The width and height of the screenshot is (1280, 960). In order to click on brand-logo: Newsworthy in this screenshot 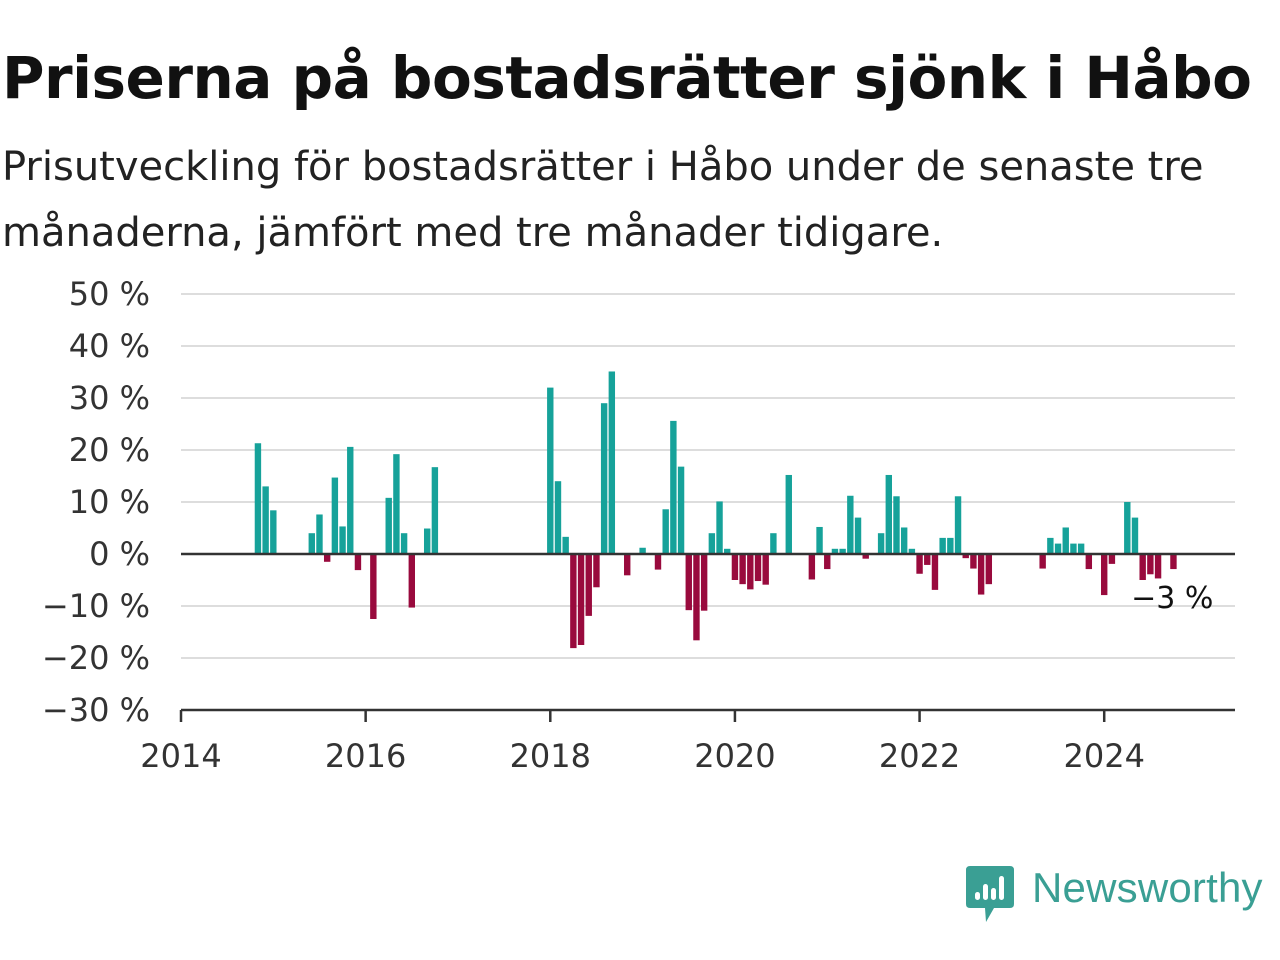, I will do `click(1113, 894)`.